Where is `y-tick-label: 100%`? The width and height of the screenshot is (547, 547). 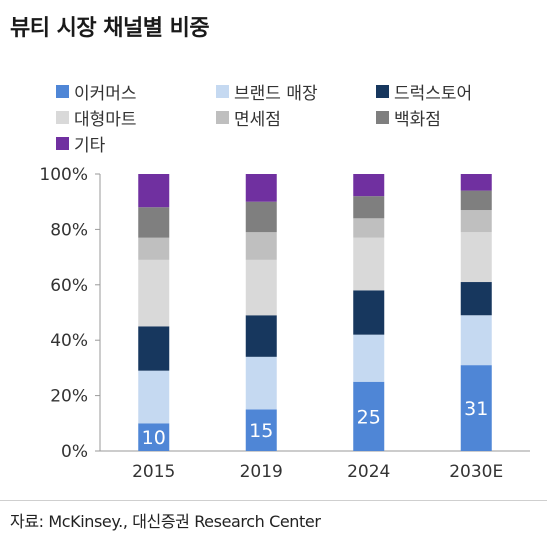 y-tick-label: 100% is located at coordinates (63, 175).